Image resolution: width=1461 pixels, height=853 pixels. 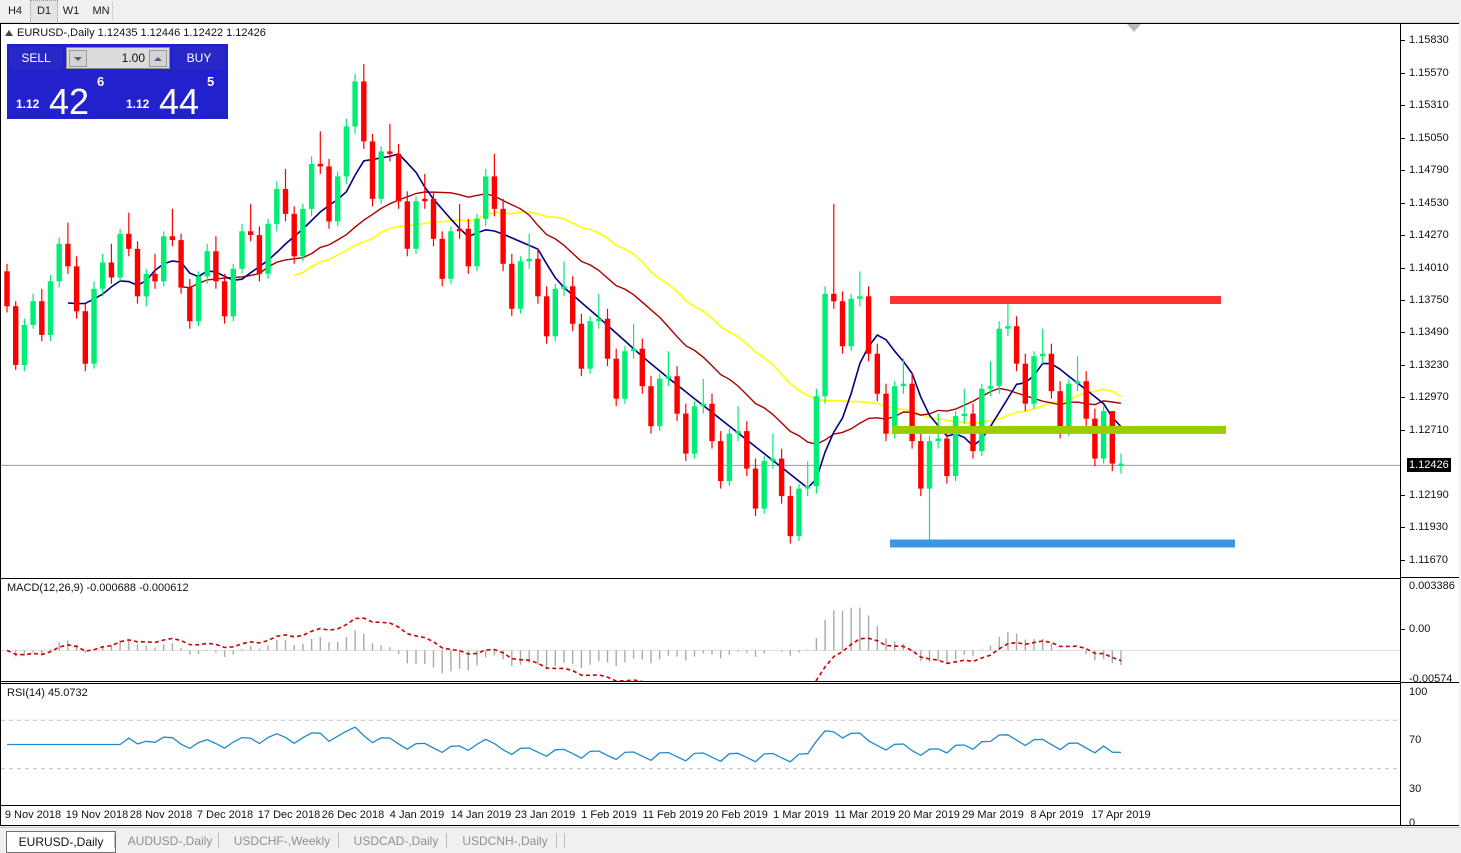 What do you see at coordinates (69, 99) in the screenshot?
I see `sell-price-main: 42` at bounding box center [69, 99].